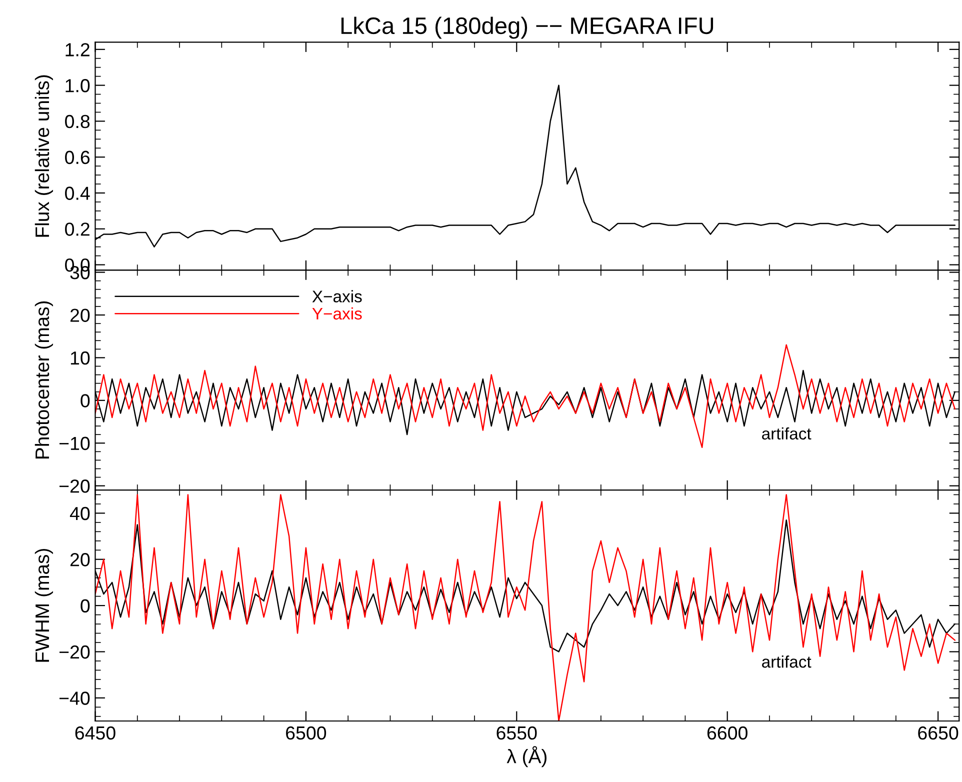 The height and width of the screenshot is (782, 962). Describe the element at coordinates (78, 49) in the screenshot. I see `y-tick-label: 1.2` at that location.